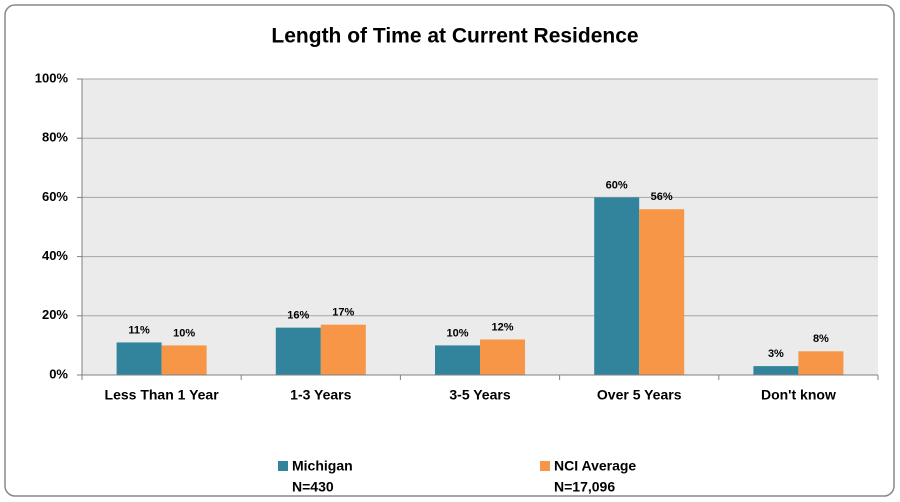 The width and height of the screenshot is (900, 502). Describe the element at coordinates (58, 373) in the screenshot. I see `y-tick-label: 0%` at that location.